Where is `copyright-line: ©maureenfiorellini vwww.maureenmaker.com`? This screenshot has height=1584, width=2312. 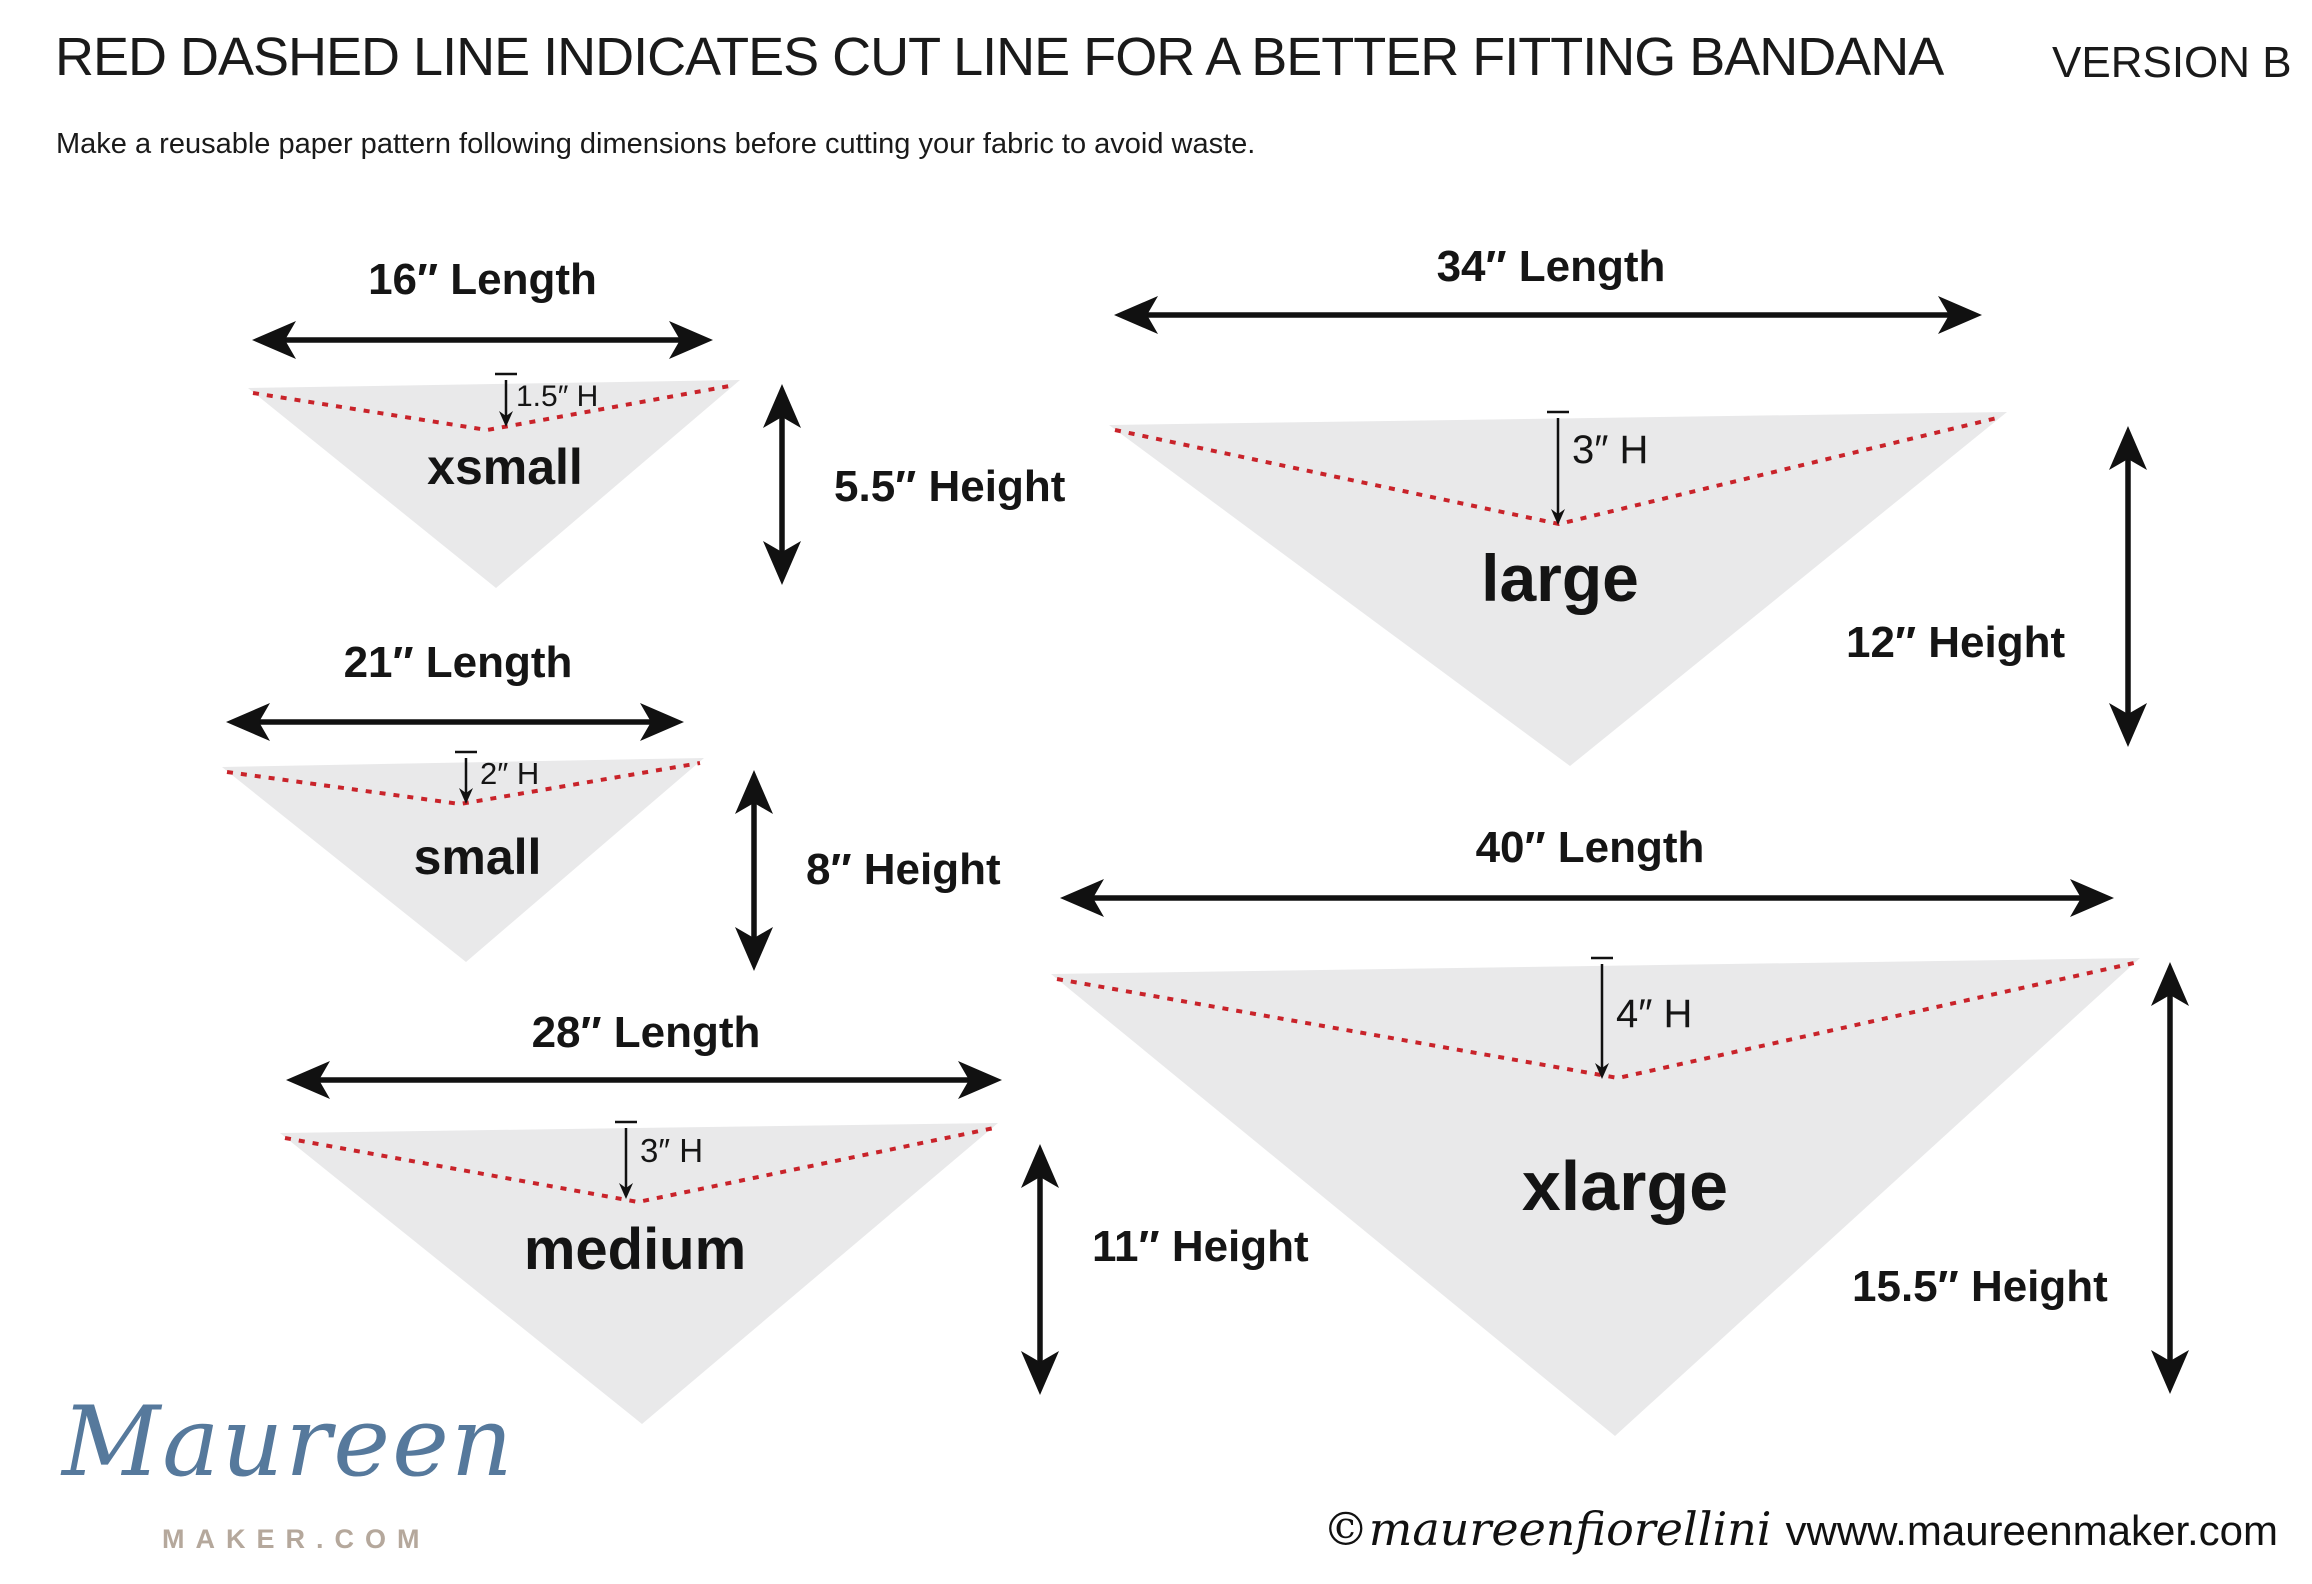
copyright-line: ©maureenfiorellini vwww.maureenmaker.com is located at coordinates (1800, 1529).